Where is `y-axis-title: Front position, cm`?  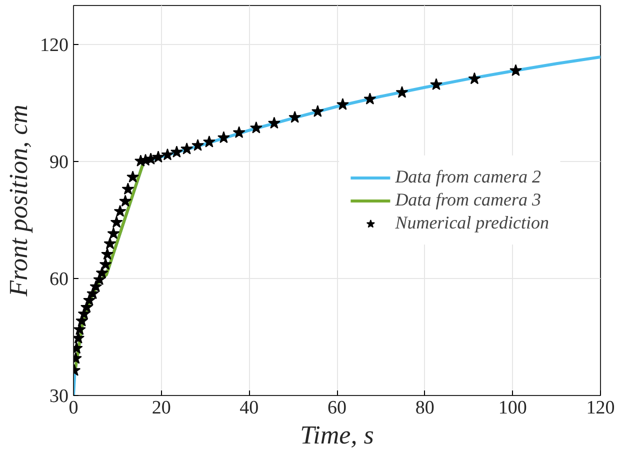 y-axis-title: Front position, cm is located at coordinates (18, 201).